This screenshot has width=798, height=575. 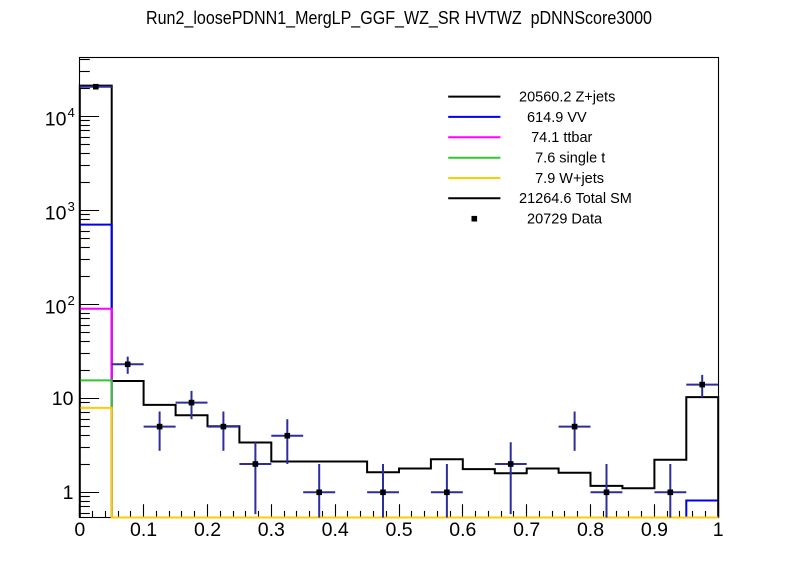 I want to click on svg-text: 7.9 W+jets, so click(x=561, y=179).